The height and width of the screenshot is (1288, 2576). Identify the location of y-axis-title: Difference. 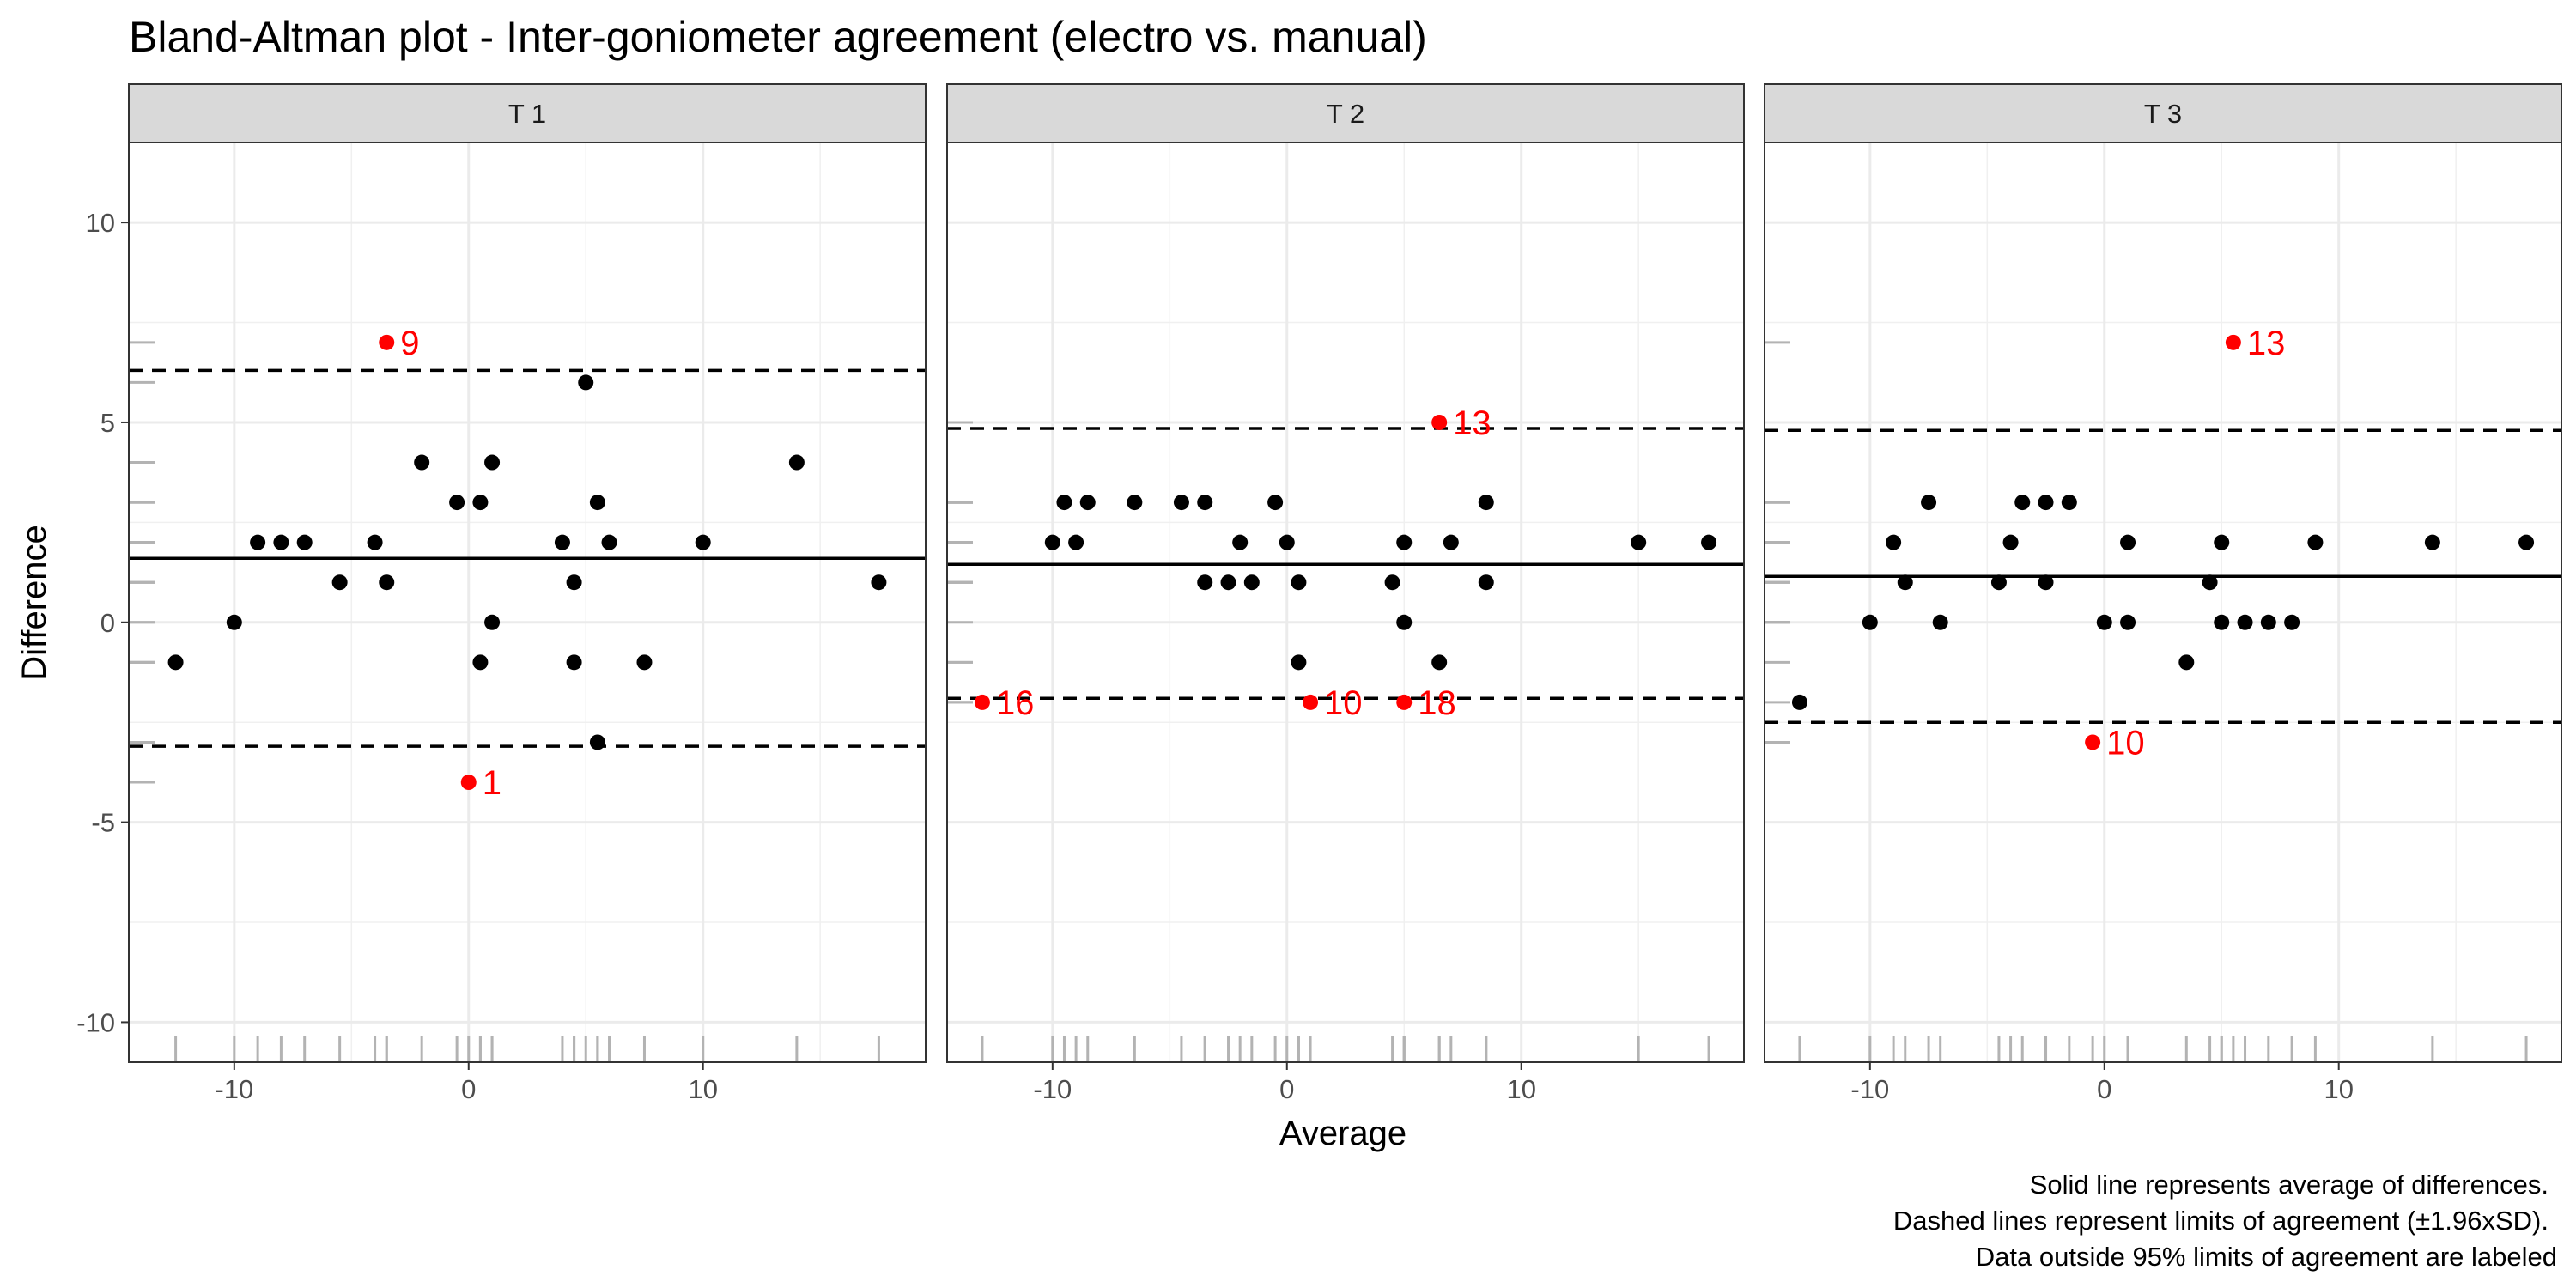
(34, 603).